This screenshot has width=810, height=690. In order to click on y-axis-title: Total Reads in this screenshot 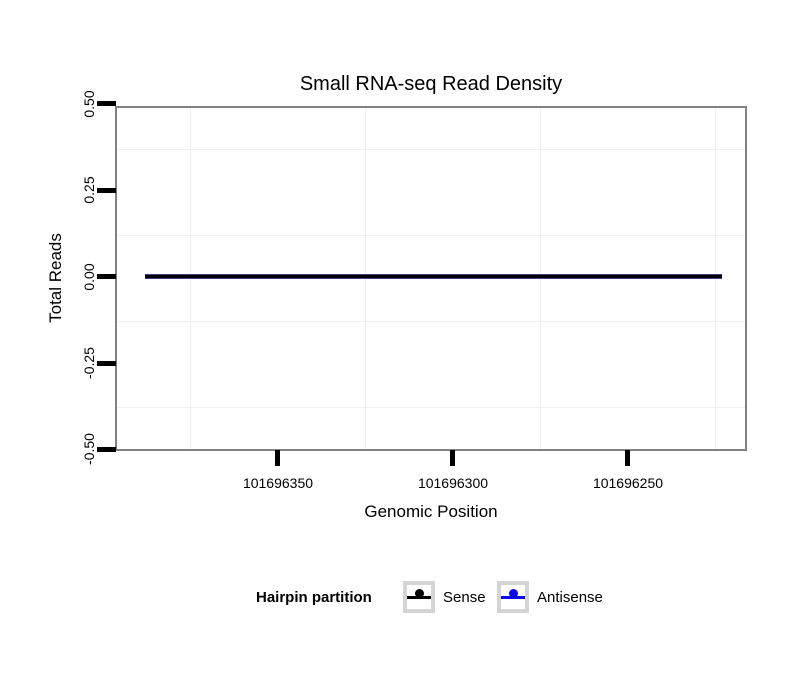, I will do `click(55, 278)`.